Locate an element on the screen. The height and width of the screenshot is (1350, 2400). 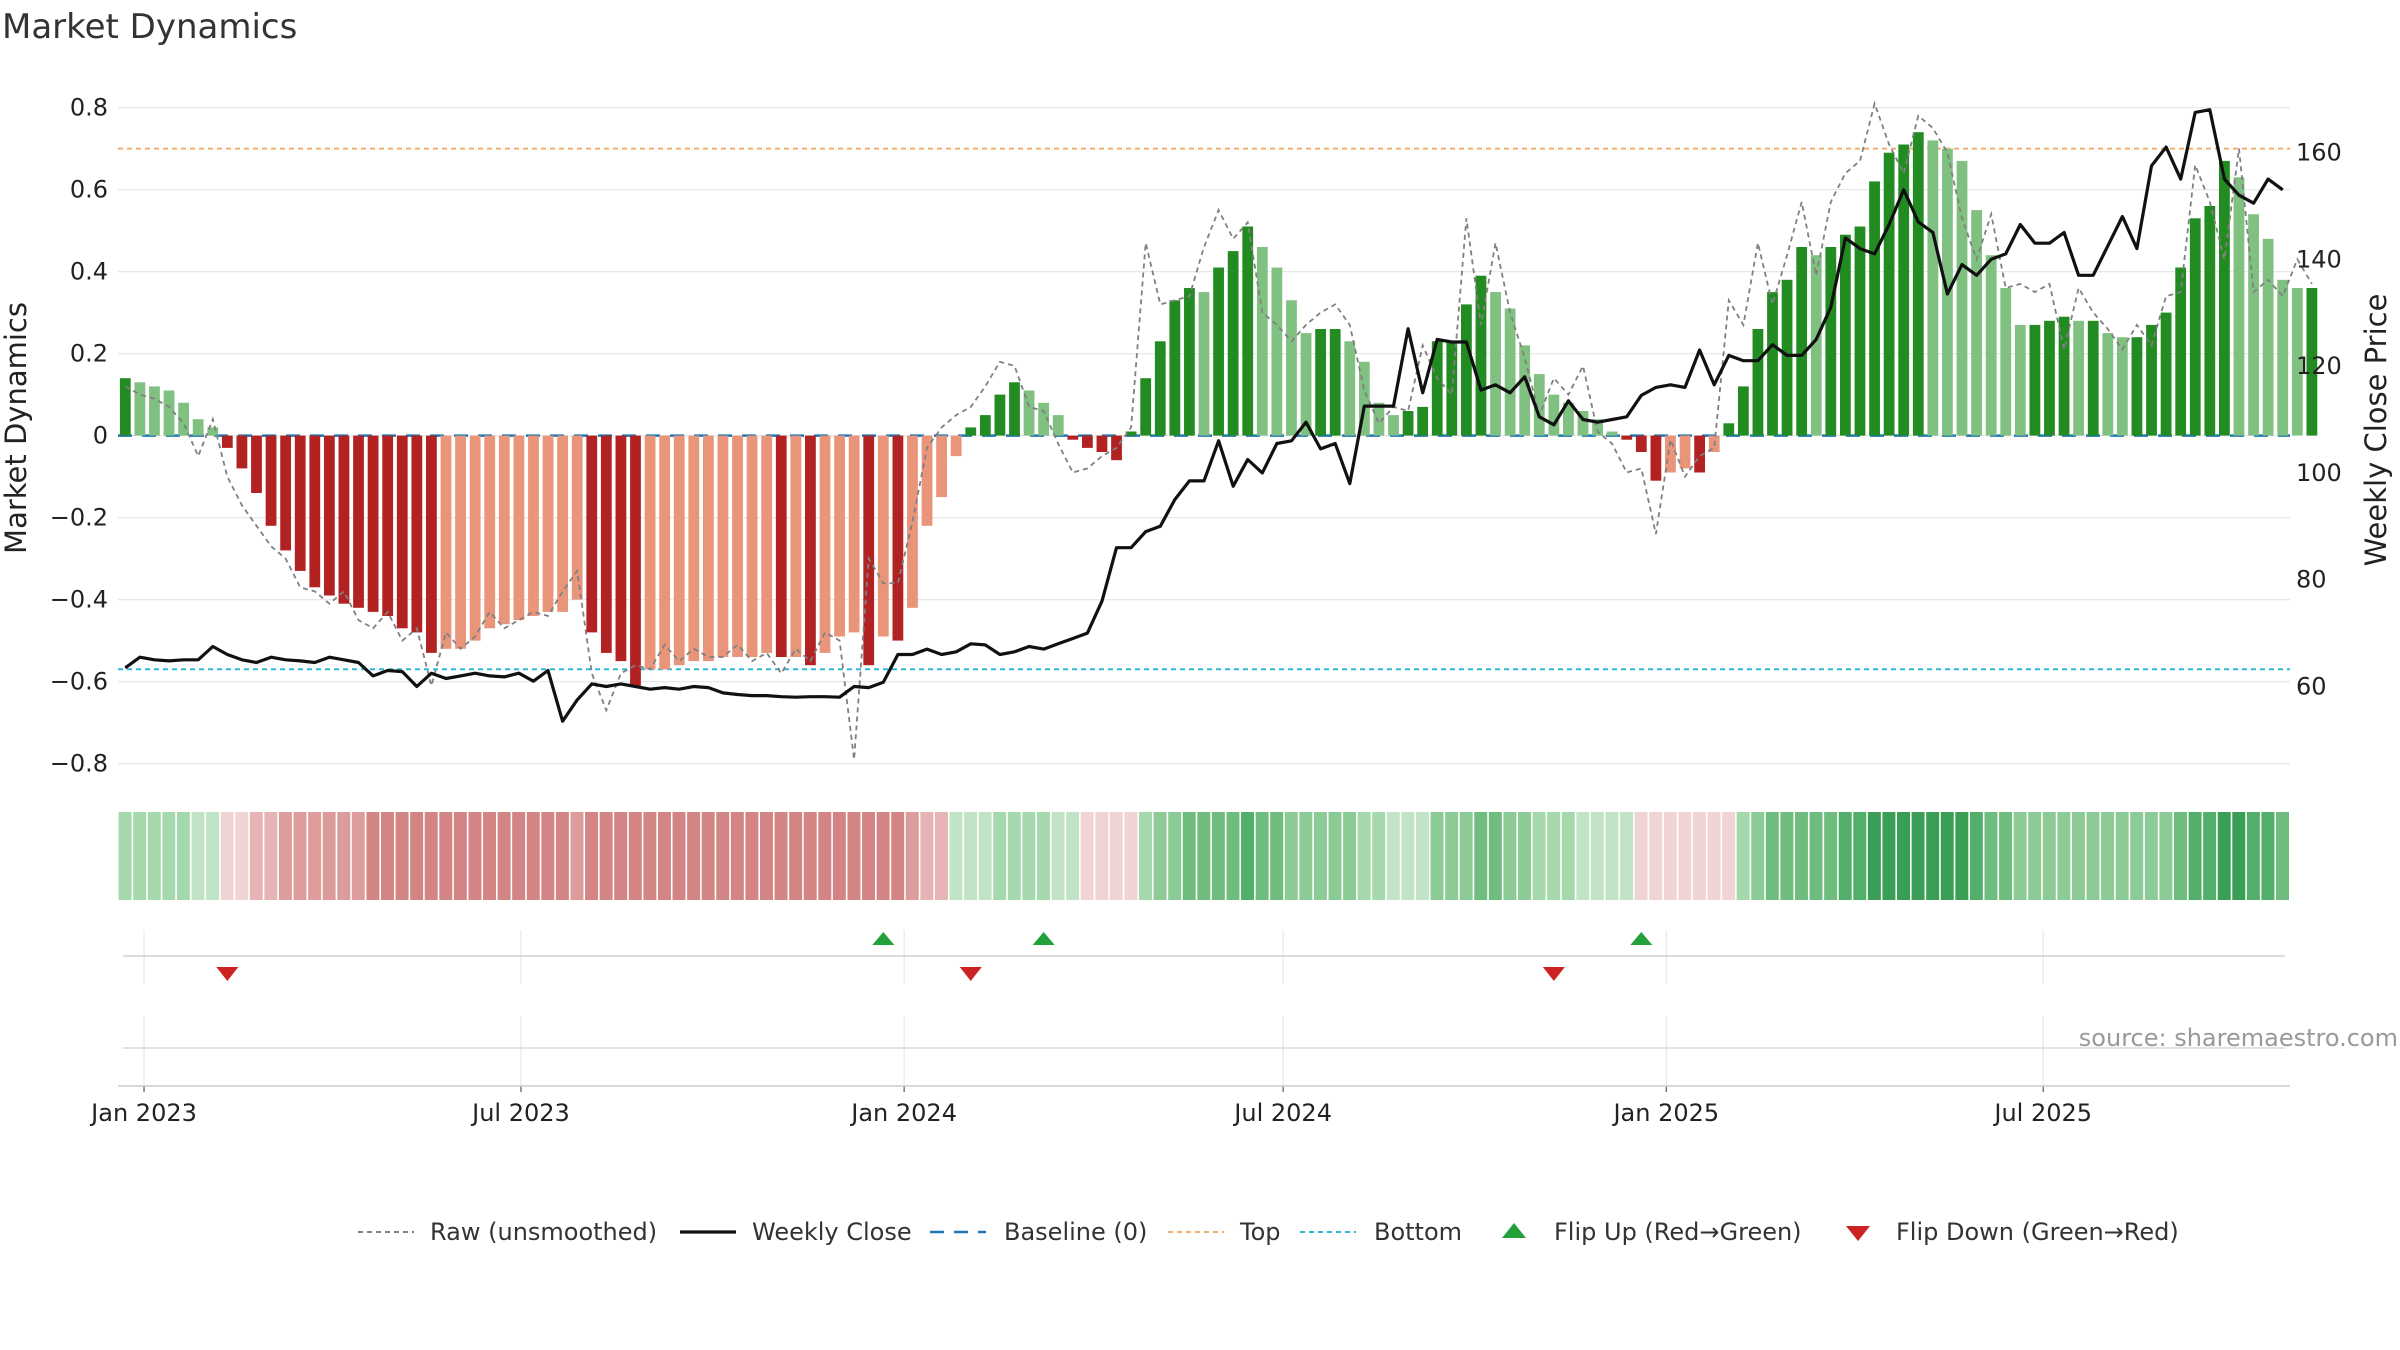
y2-tick-label: 160 is located at coordinates (2319, 152).